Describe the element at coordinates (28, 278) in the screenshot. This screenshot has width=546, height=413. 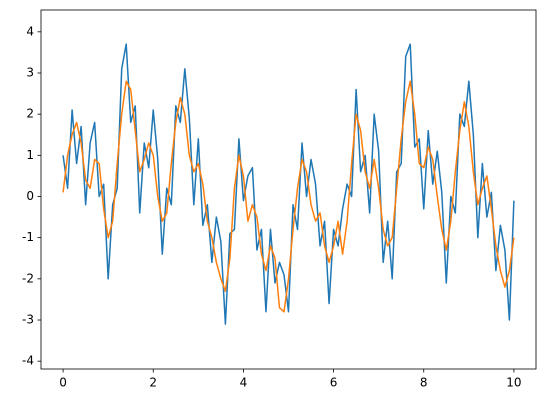
I see `y-tick-label: -2` at that location.